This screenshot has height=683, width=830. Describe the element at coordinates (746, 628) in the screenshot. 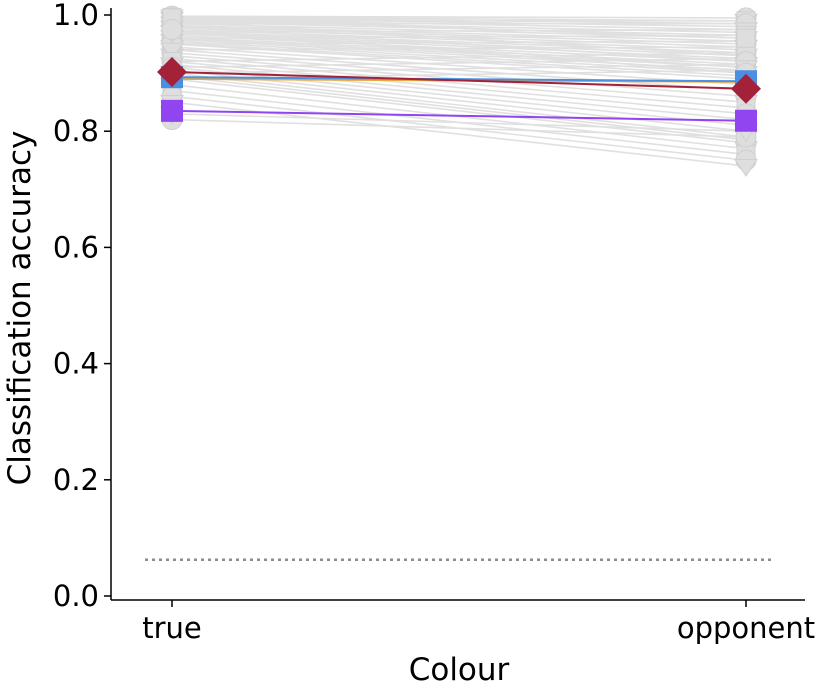

I see `x-tick-label: opponent` at that location.